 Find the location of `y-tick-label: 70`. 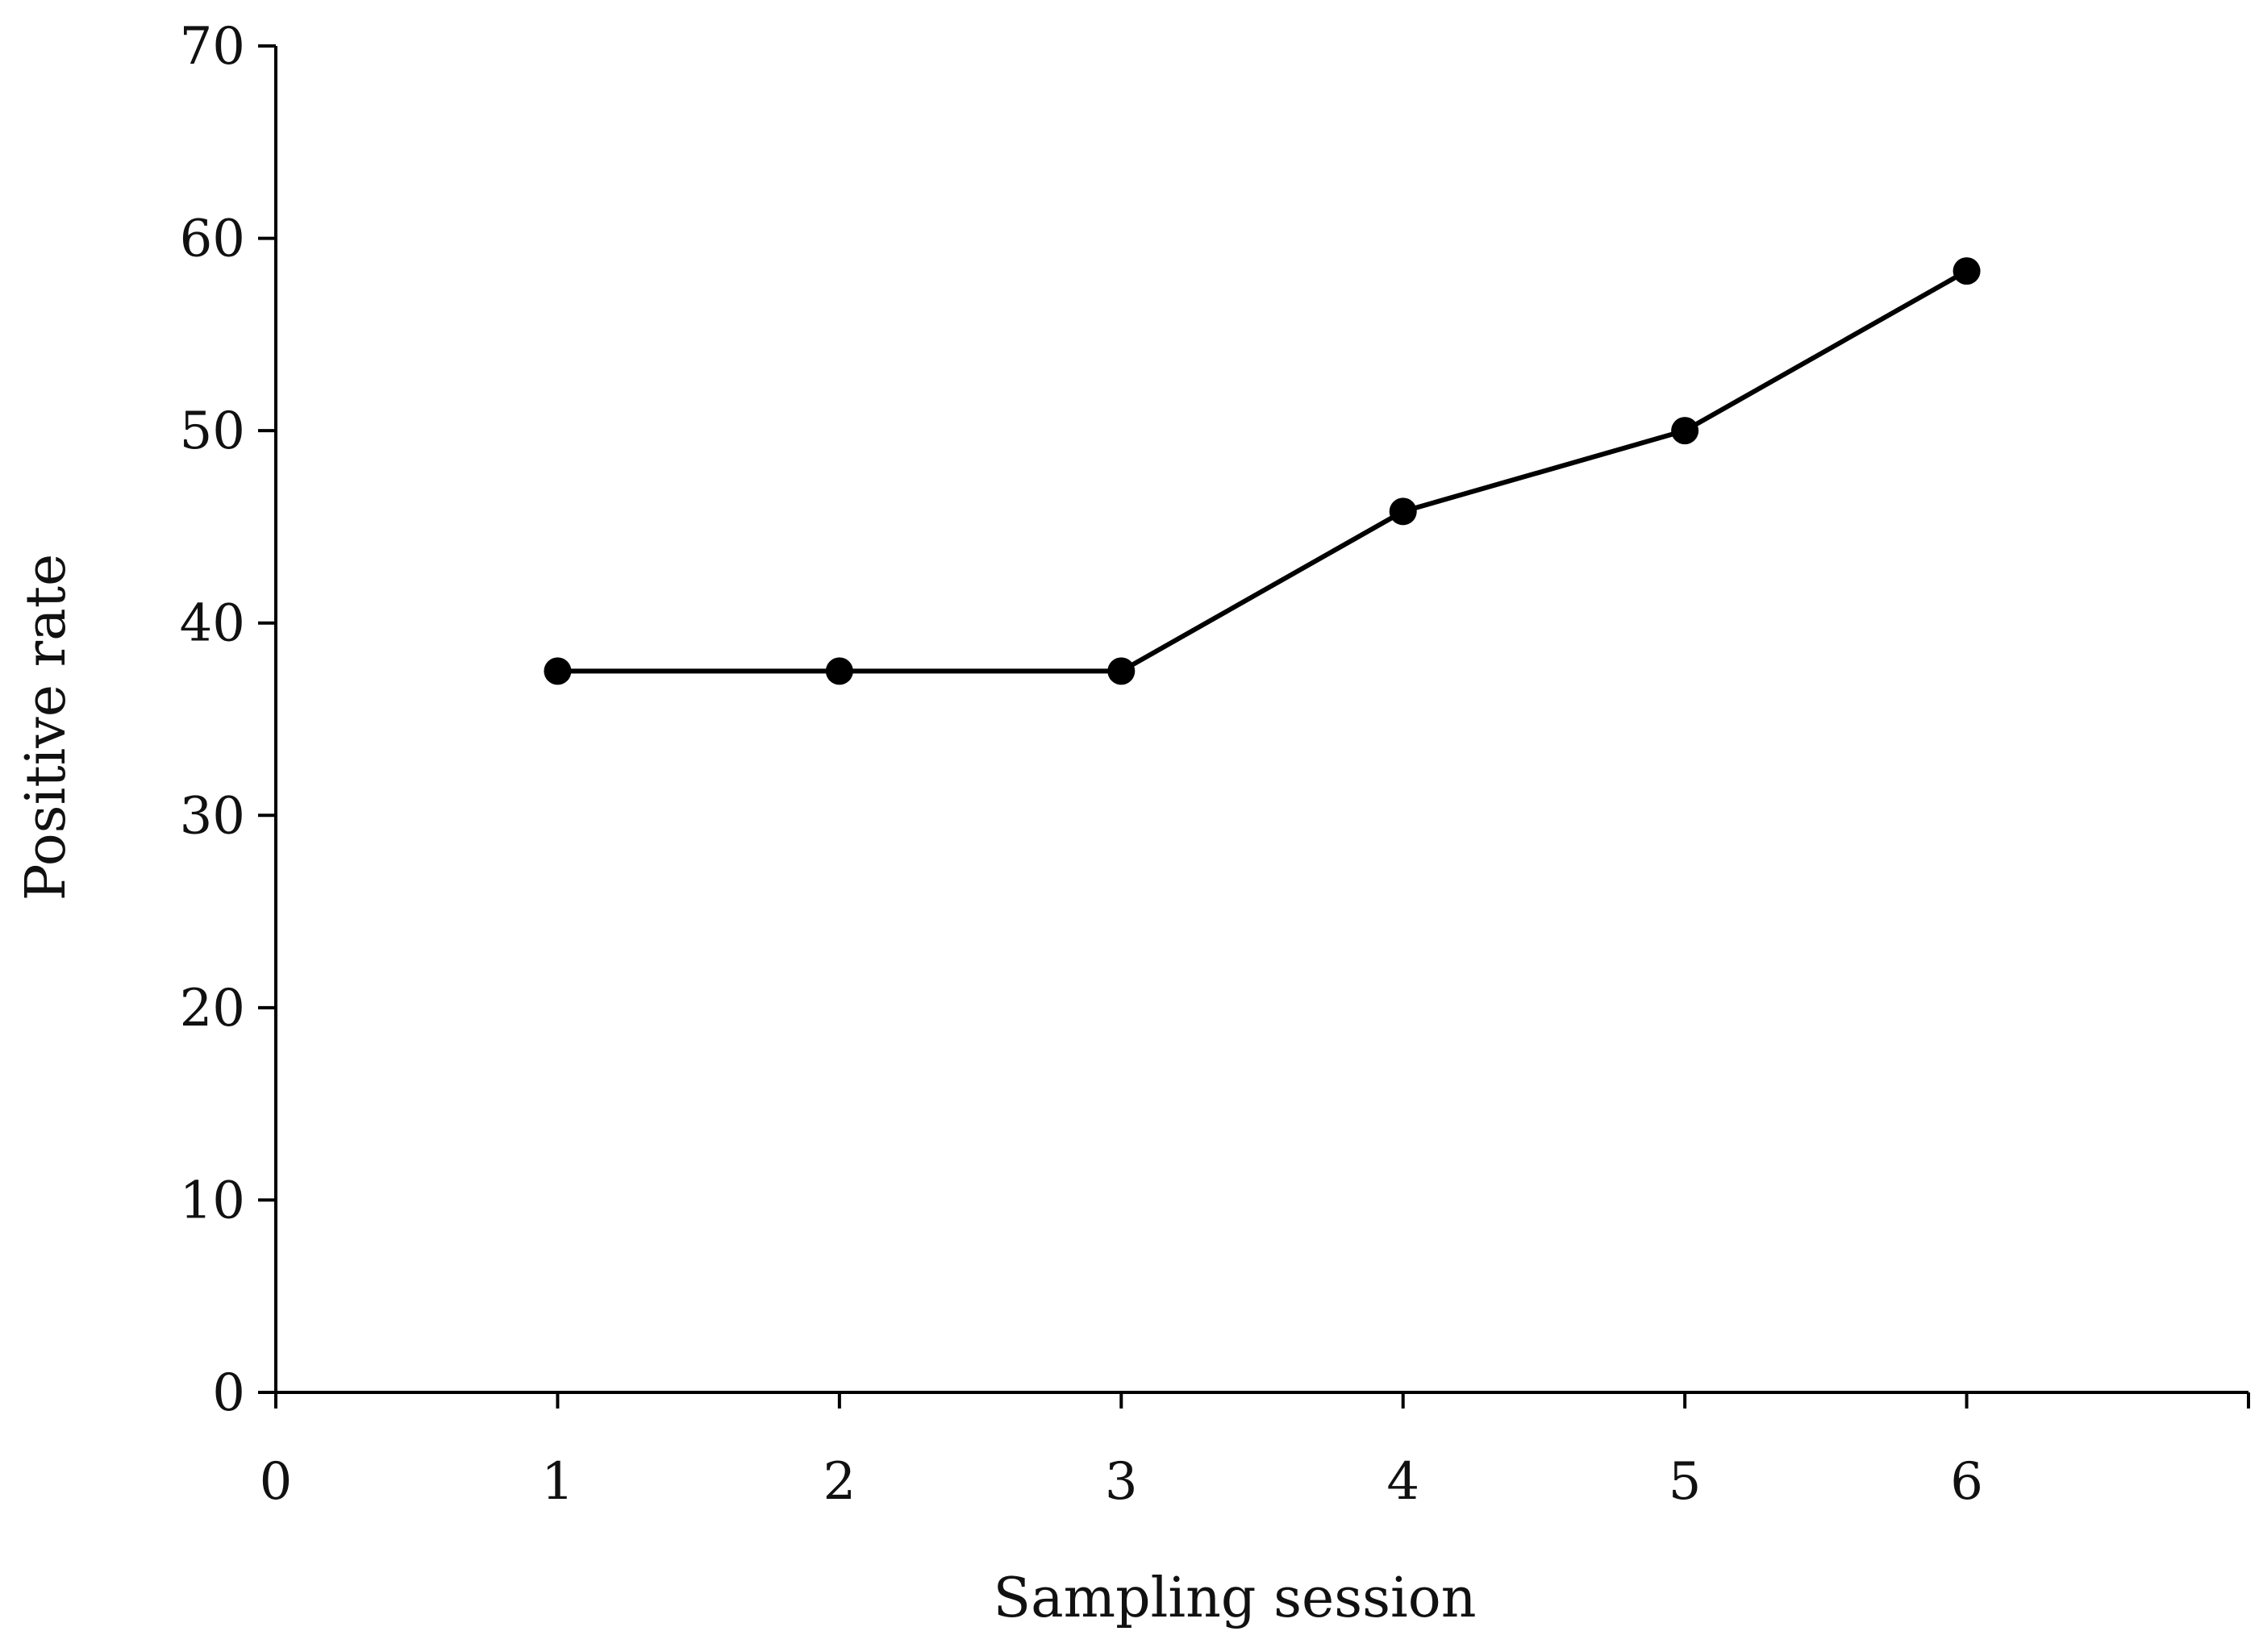

y-tick-label: 70 is located at coordinates (212, 47).